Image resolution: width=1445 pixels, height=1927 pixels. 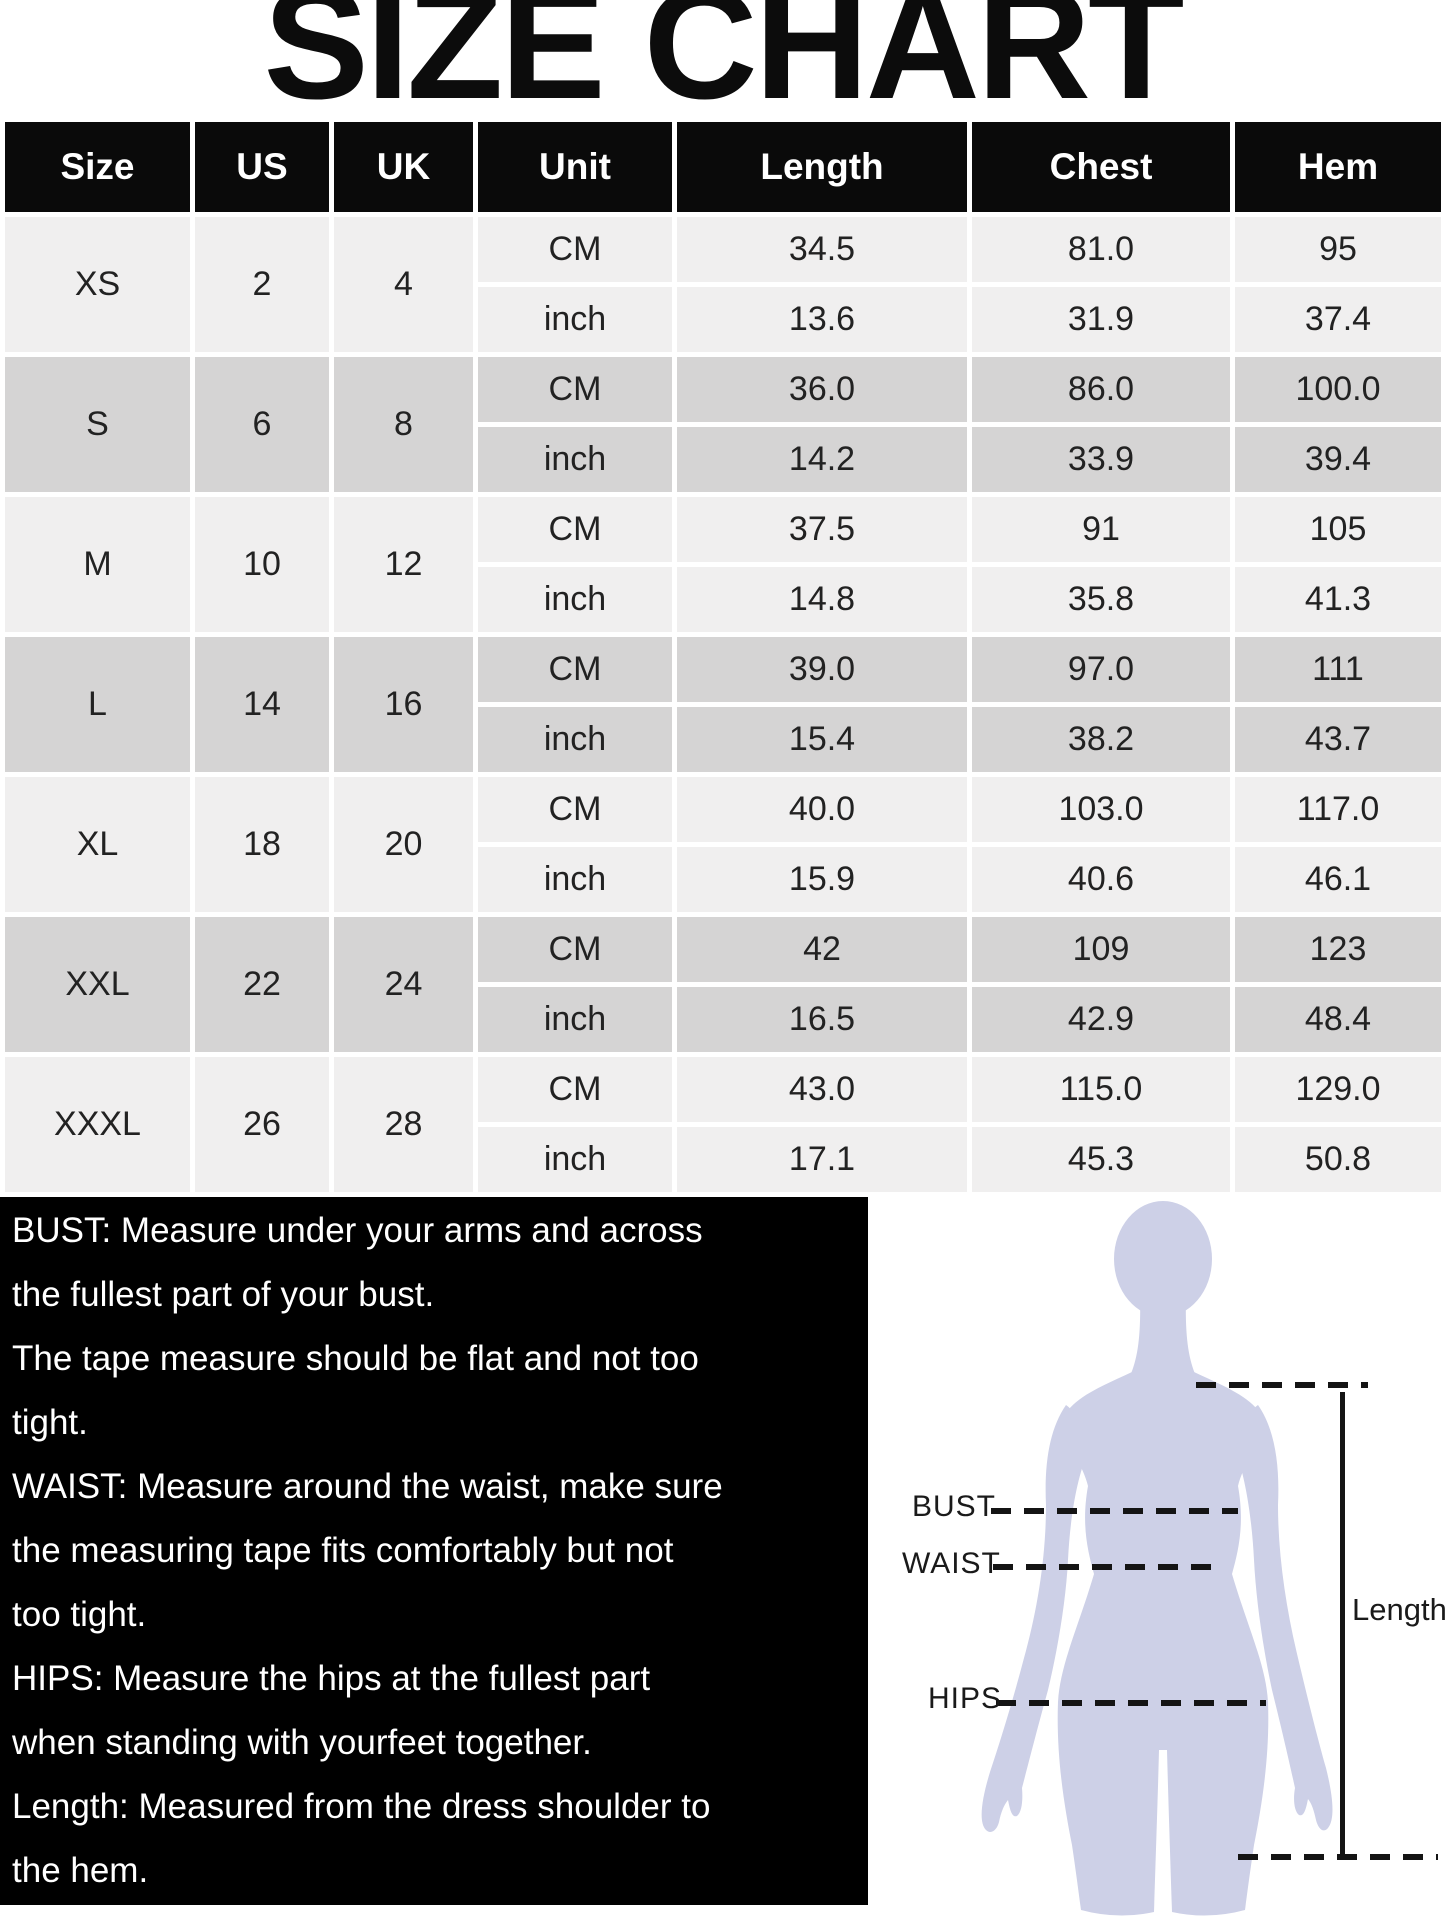 I want to click on body-silhouette-figure, so click(x=1157, y=1558).